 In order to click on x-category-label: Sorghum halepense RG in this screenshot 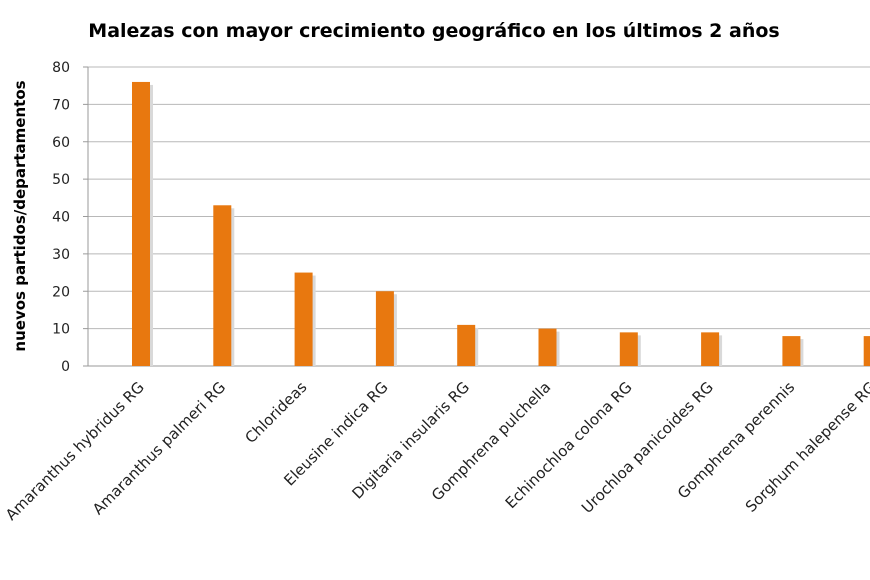, I will do `click(806, 447)`.